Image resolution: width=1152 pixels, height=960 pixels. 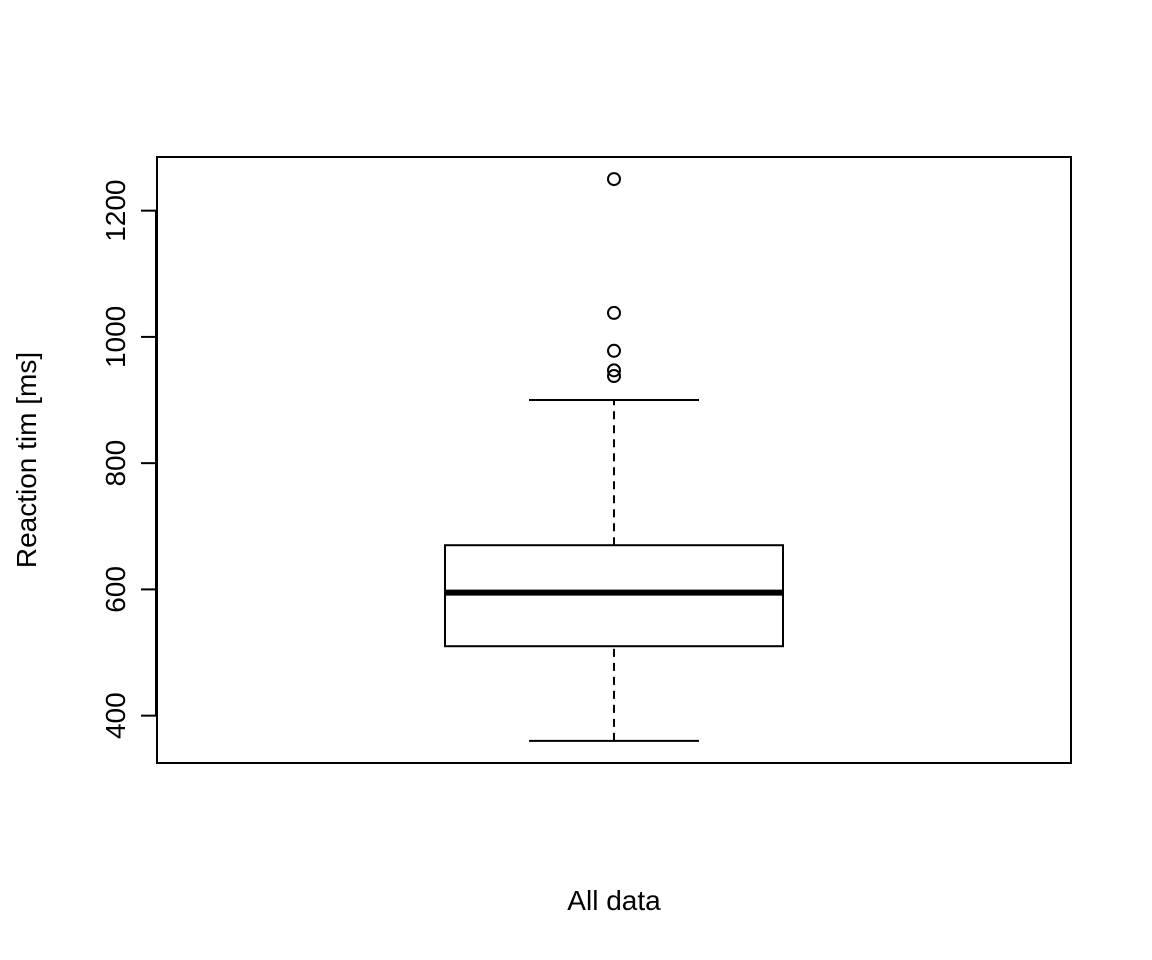 I want to click on x-axis-label: All data, so click(x=614, y=900).